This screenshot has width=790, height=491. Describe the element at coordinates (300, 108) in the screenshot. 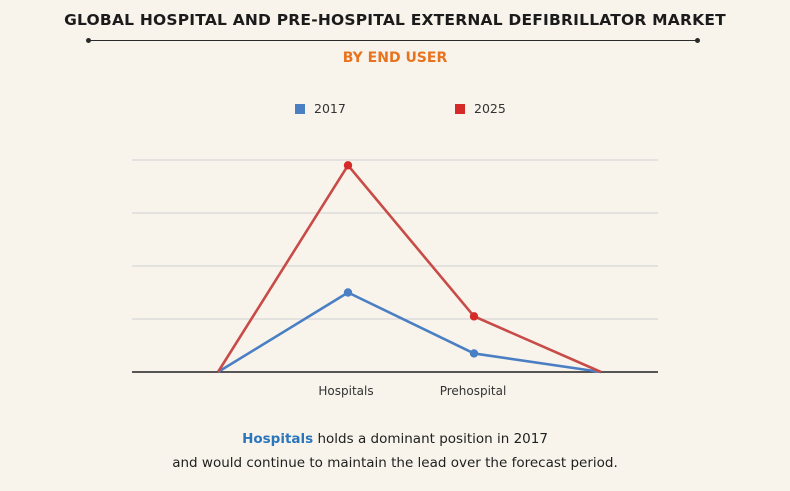

I see `legend-swatch-2017` at that location.